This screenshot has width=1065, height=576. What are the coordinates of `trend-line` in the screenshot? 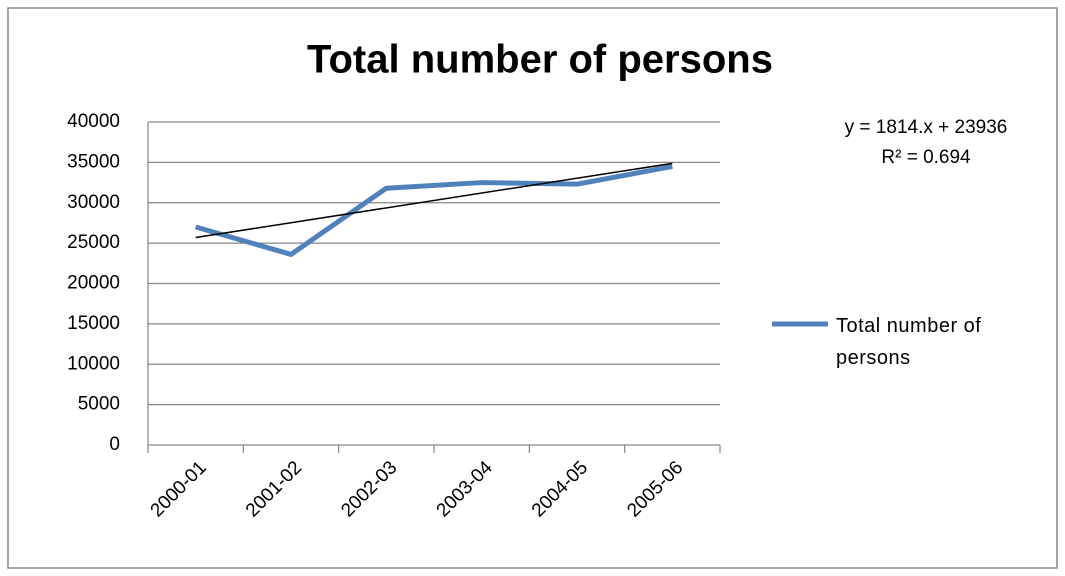 It's located at (434, 200).